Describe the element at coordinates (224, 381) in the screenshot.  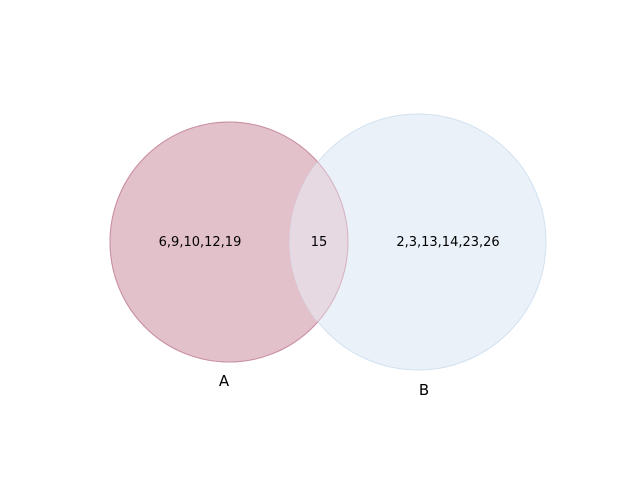
I see `set-a-label: A` at that location.